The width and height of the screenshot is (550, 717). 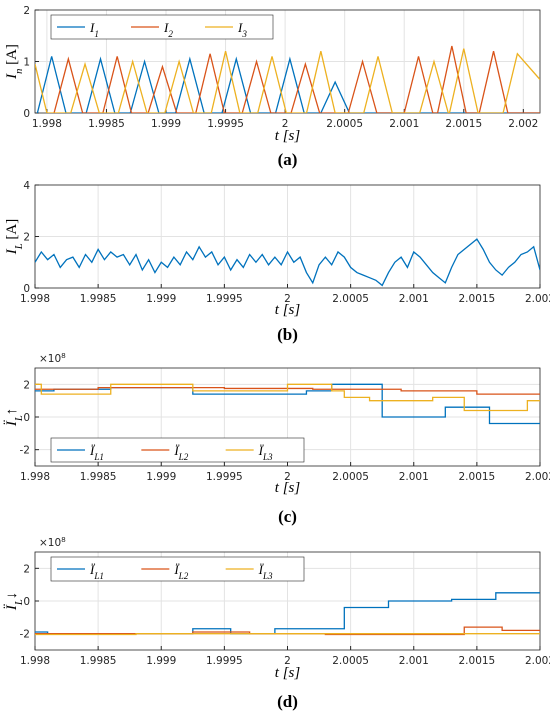 What do you see at coordinates (287, 334) in the screenshot?
I see `panel-label: (b)` at bounding box center [287, 334].